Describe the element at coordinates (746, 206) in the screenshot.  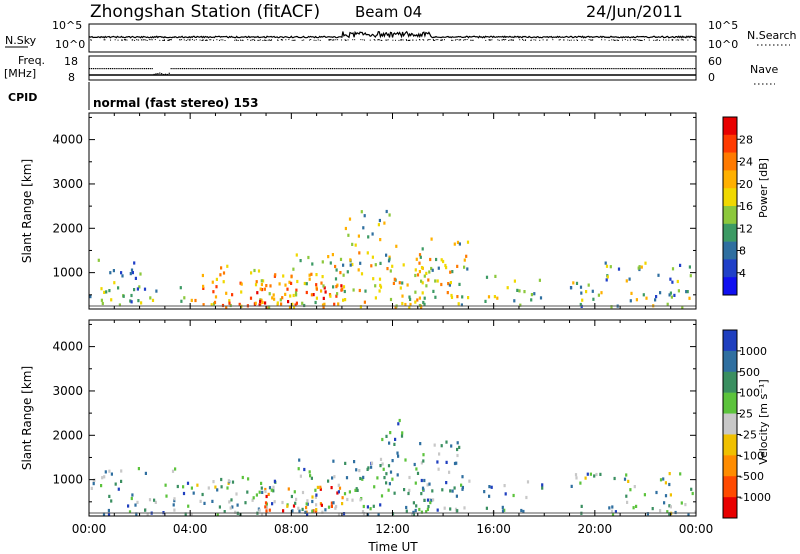
I see `colorbar-tick-label: 16` at that location.